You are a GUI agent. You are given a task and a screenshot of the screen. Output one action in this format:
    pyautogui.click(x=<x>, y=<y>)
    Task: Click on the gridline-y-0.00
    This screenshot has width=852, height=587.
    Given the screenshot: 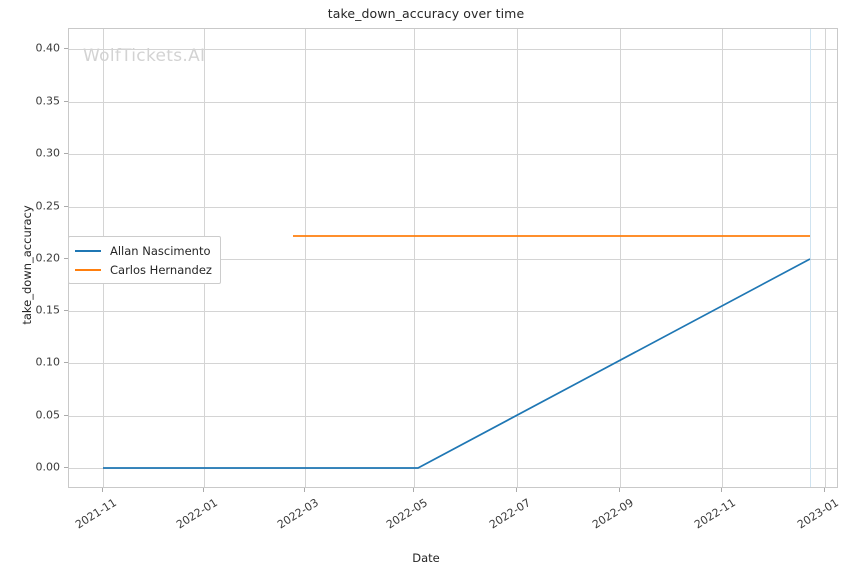 What is the action you would take?
    pyautogui.click(x=453, y=468)
    